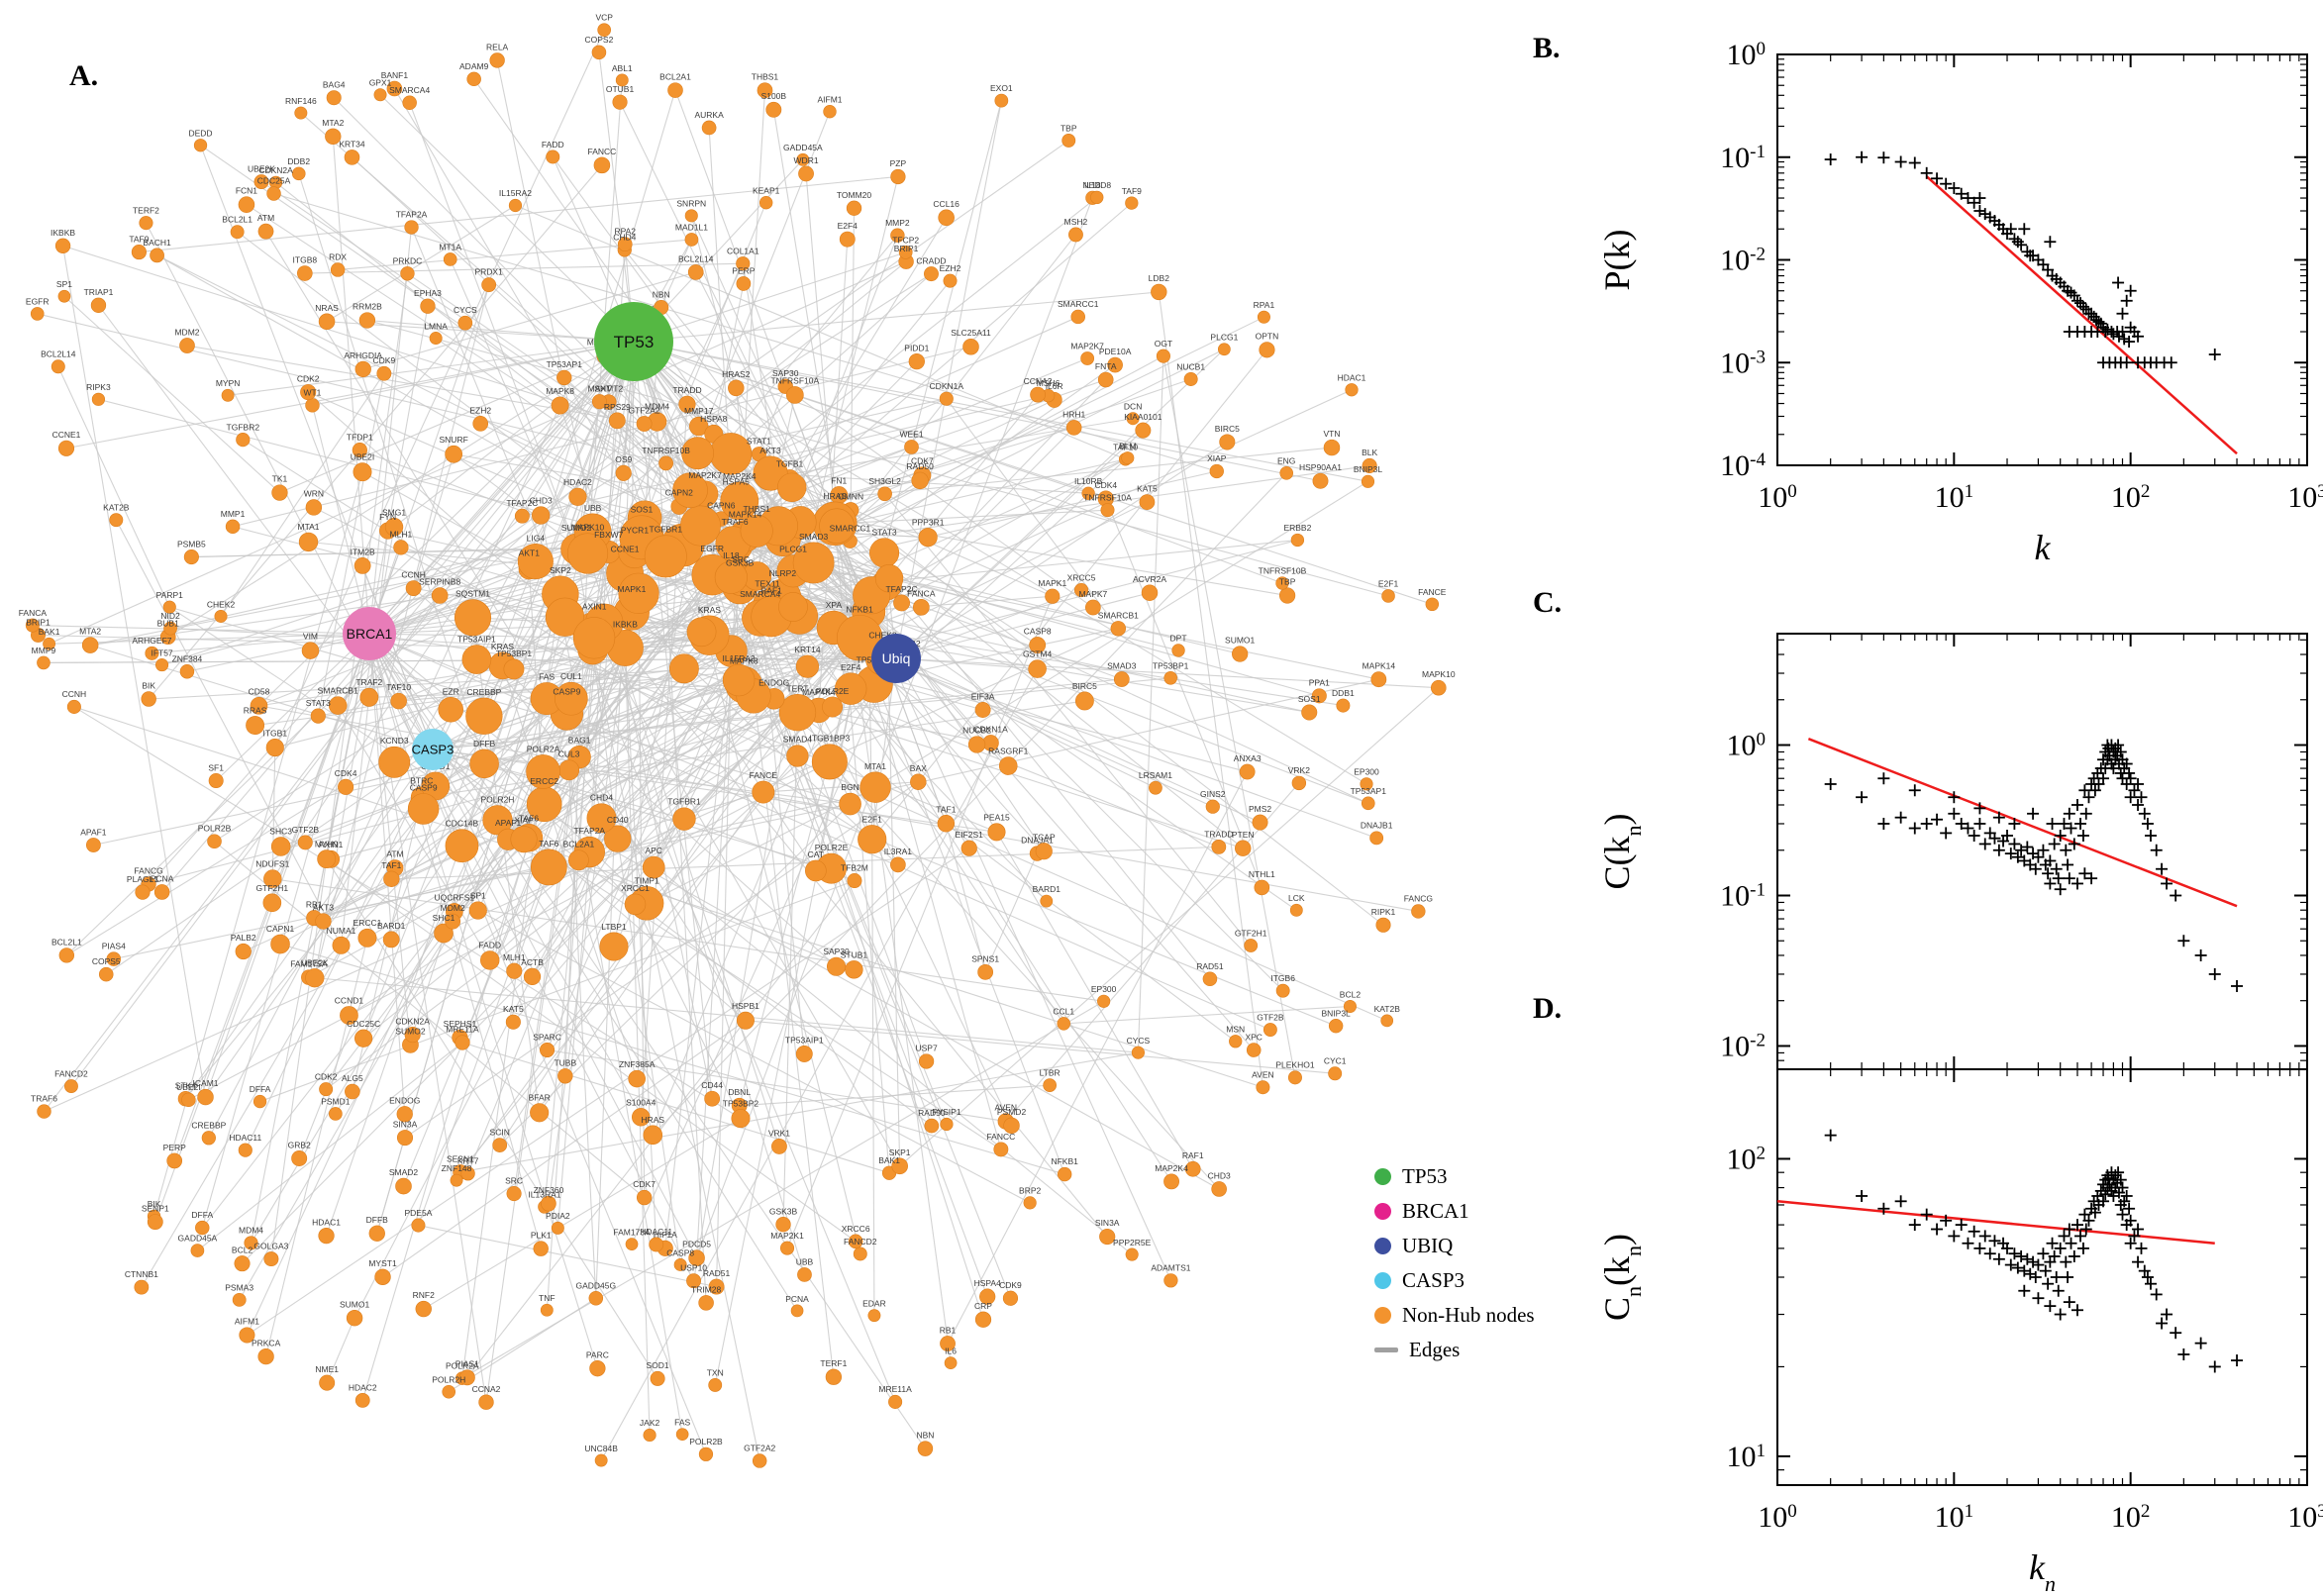 This screenshot has width=2323, height=1596. I want to click on svg-text: 10⁰, so click(1777, 1517).